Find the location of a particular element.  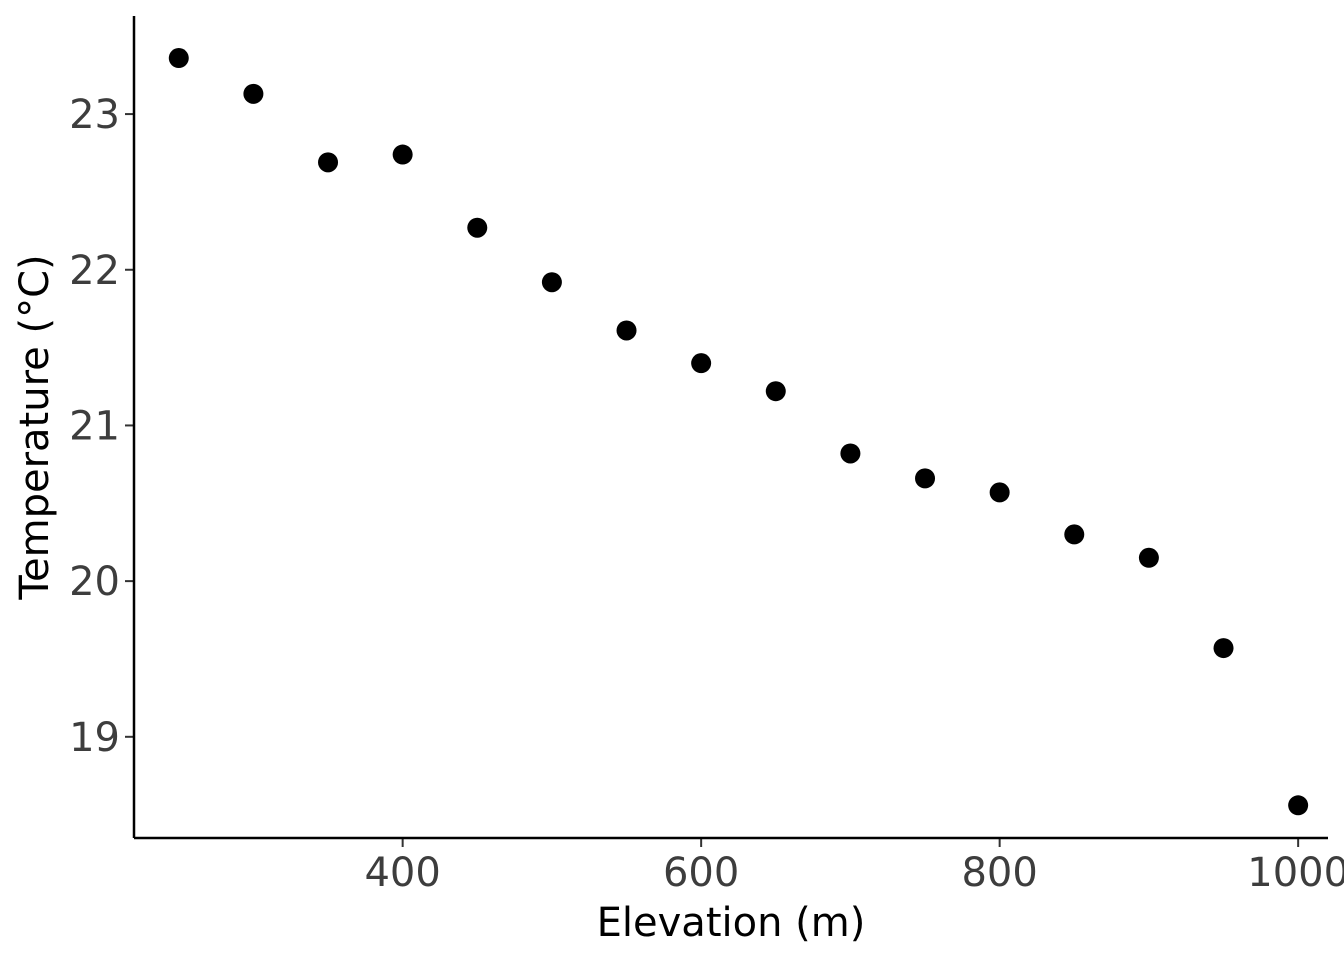

x-axis-ticks: 400 600 800 1000 is located at coordinates (854, 867).